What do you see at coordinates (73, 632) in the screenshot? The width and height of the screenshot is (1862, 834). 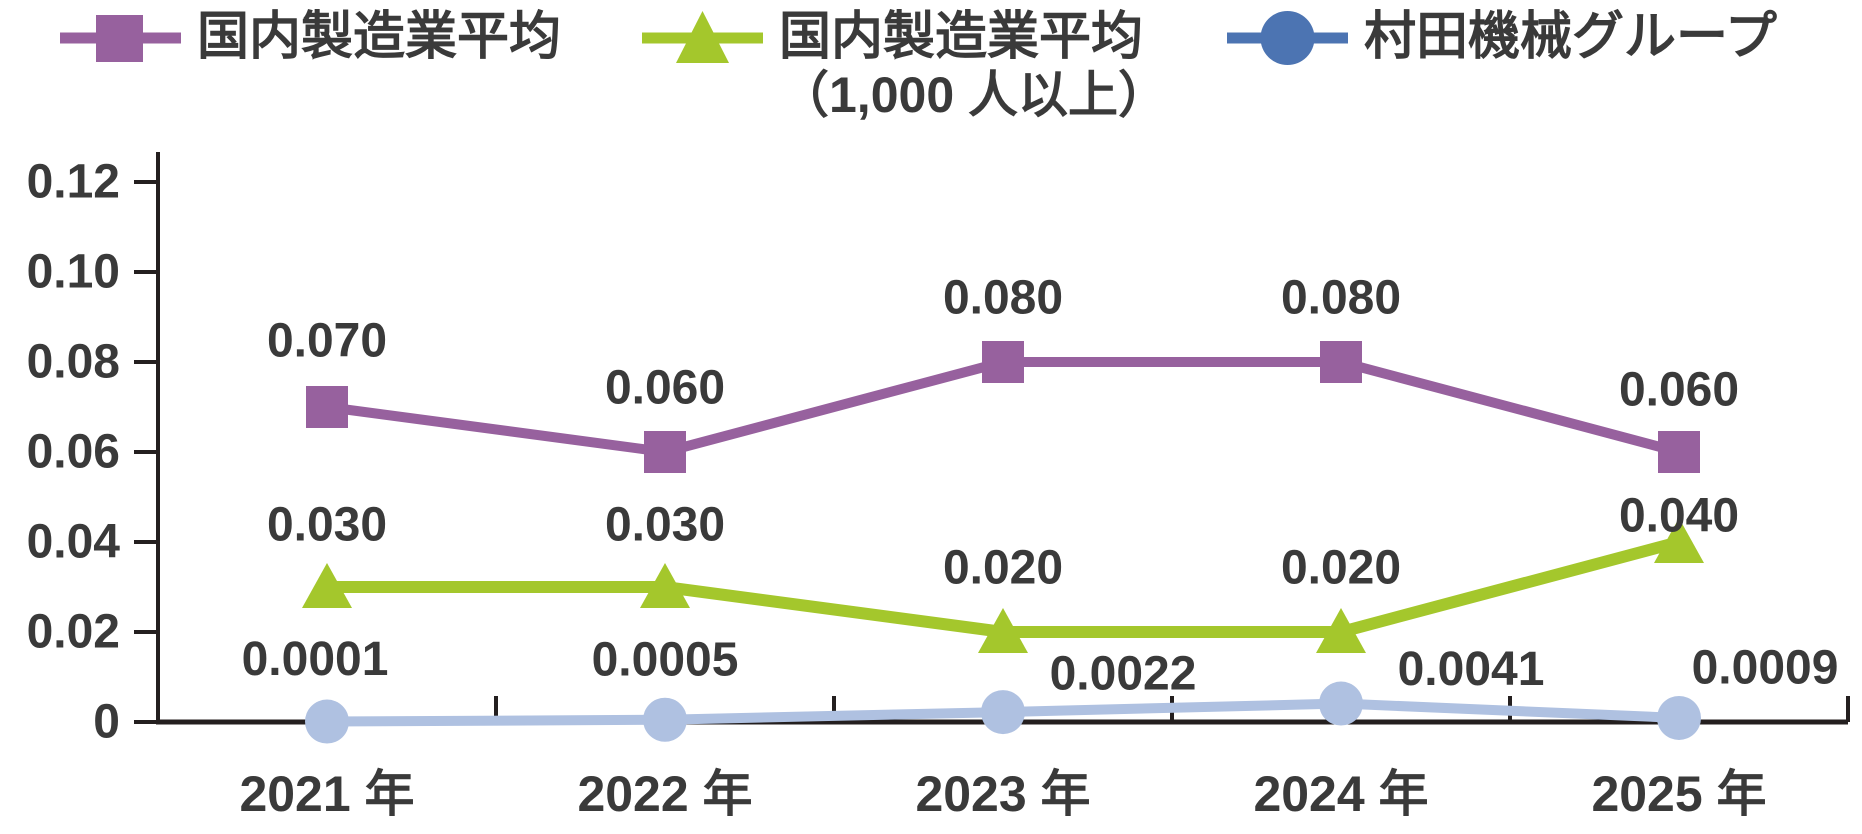 I see `y-axis-tick-label: 0.02` at bounding box center [73, 632].